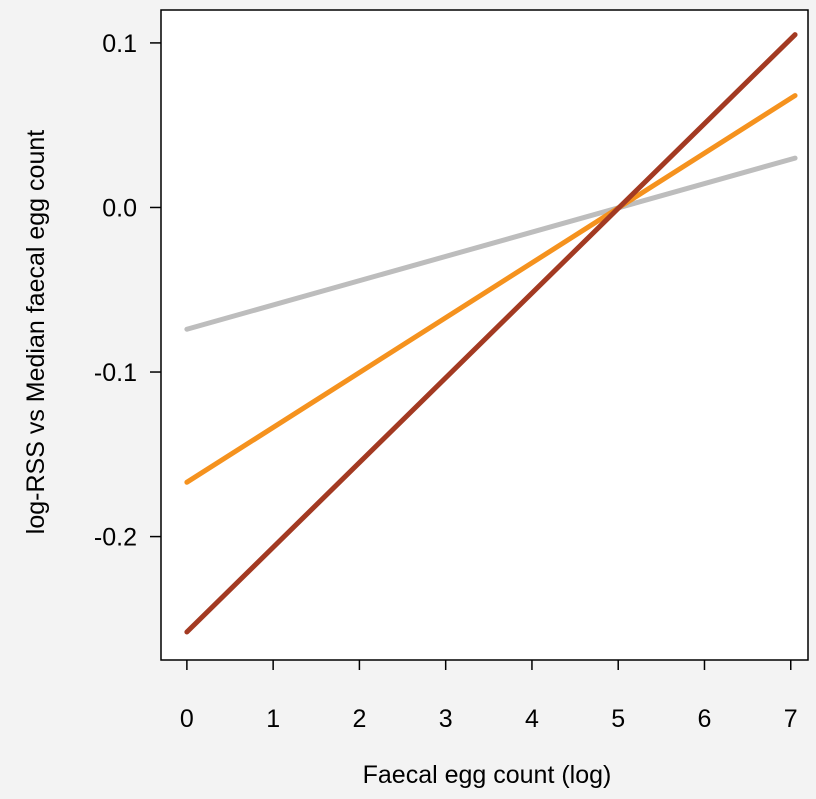 This screenshot has height=799, width=816. Describe the element at coordinates (119, 208) in the screenshot. I see `y-tick-label: 0.0` at that location.